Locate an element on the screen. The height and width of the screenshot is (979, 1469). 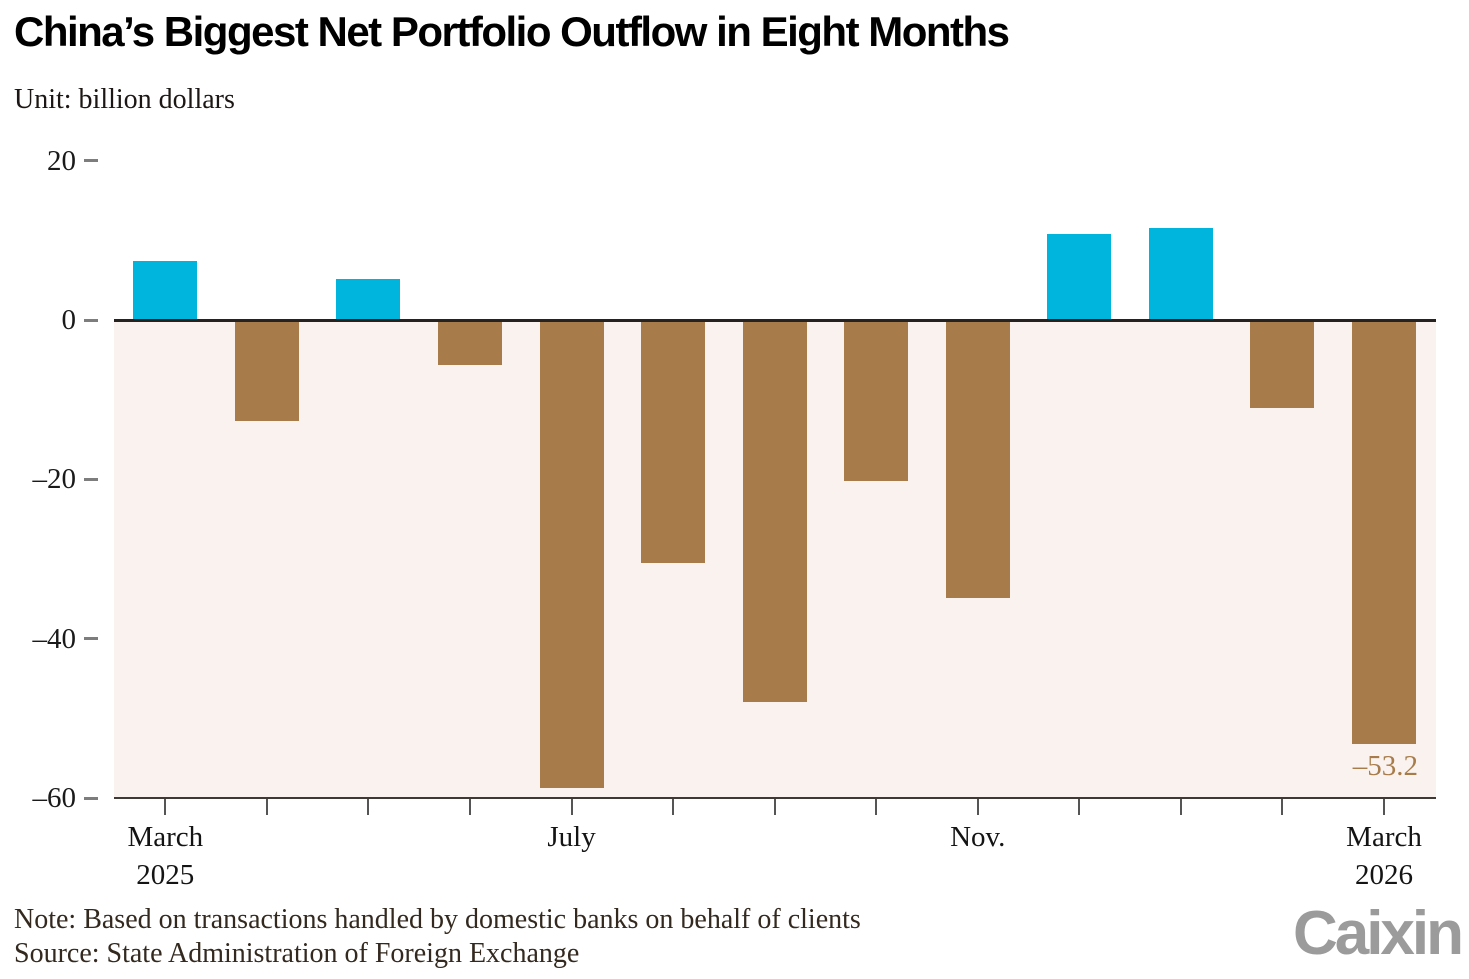
bottom-axis-line is located at coordinates (775, 798).